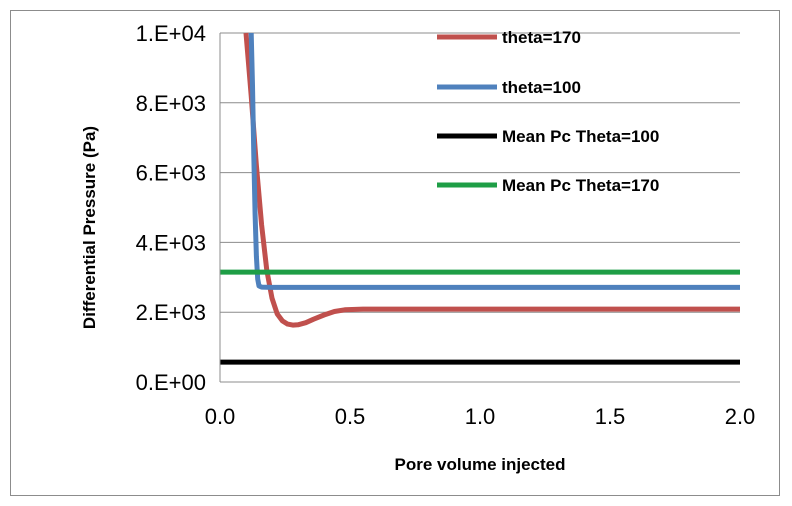  I want to click on legend-label-theta-170: theta=170, so click(541, 37).